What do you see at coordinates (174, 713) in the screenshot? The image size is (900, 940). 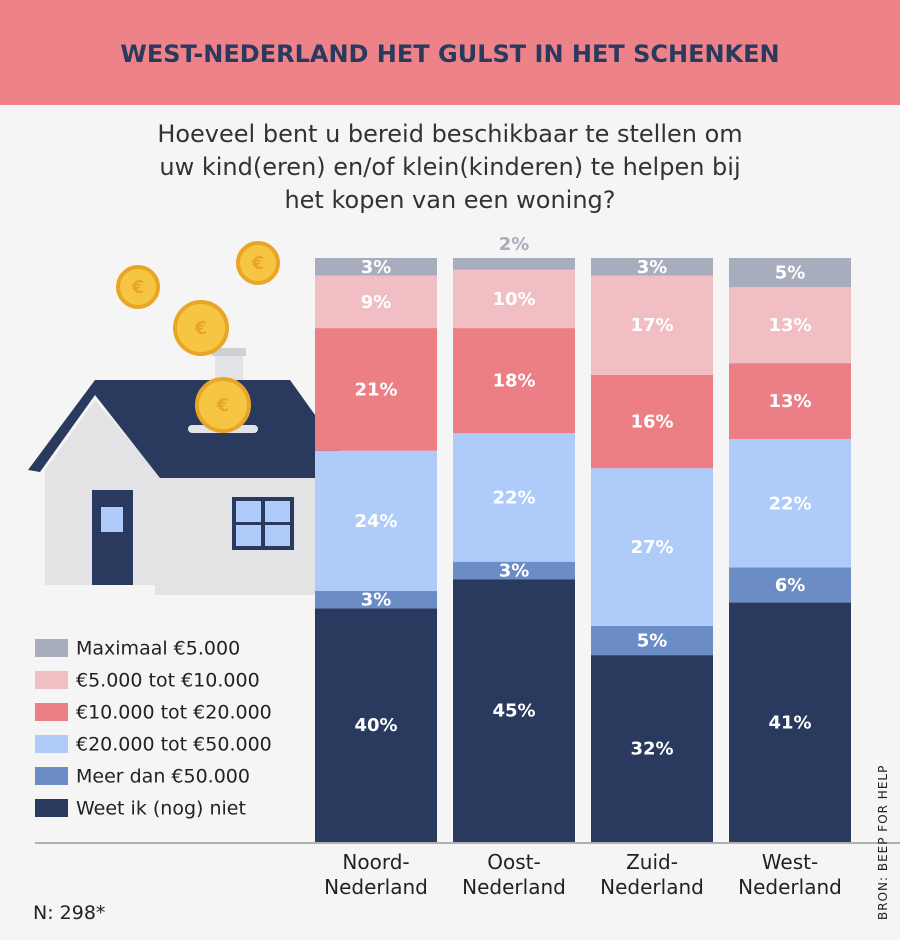 I see `legend-label: €10.000 tot €20.000` at bounding box center [174, 713].